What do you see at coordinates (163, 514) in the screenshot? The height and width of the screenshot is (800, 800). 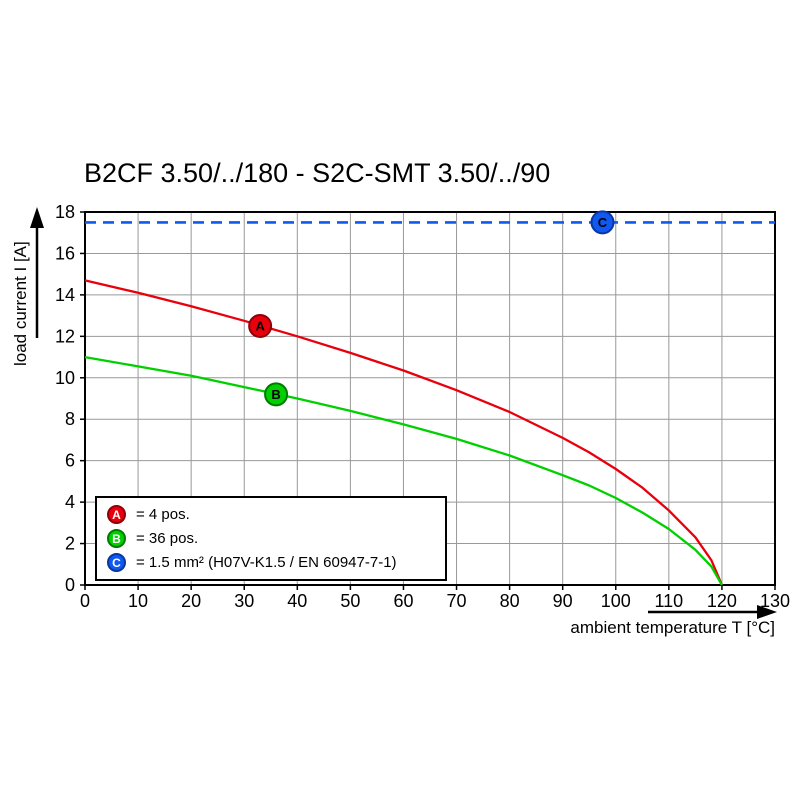 I see `legend-label-A: = 4 pos.` at bounding box center [163, 514].